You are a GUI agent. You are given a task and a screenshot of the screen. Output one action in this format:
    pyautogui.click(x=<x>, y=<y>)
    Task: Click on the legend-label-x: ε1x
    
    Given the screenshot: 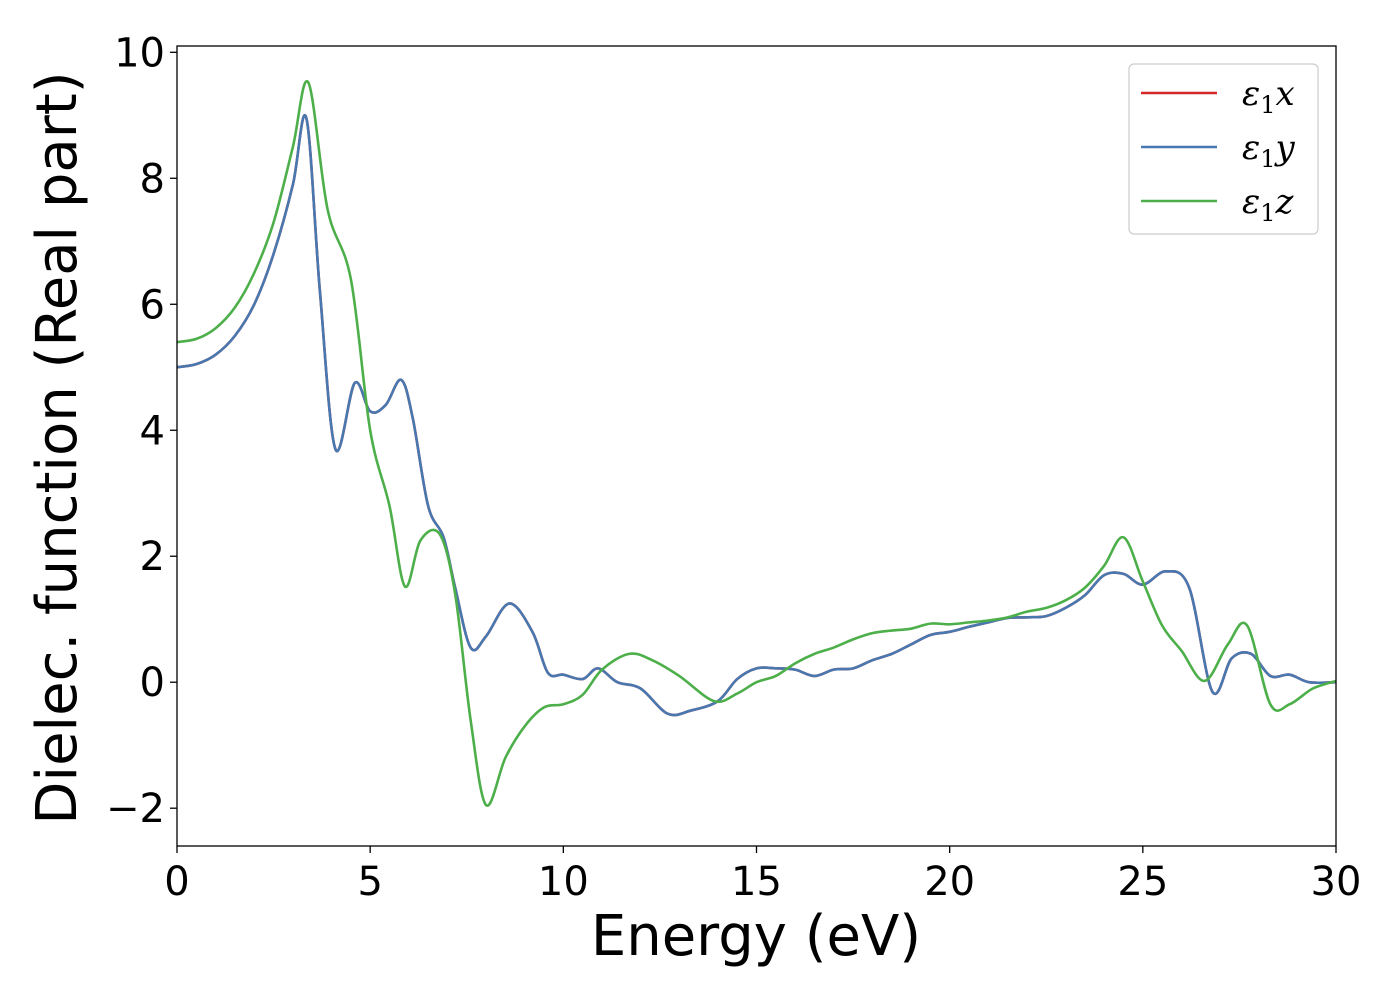 What is the action you would take?
    pyautogui.click(x=1268, y=96)
    